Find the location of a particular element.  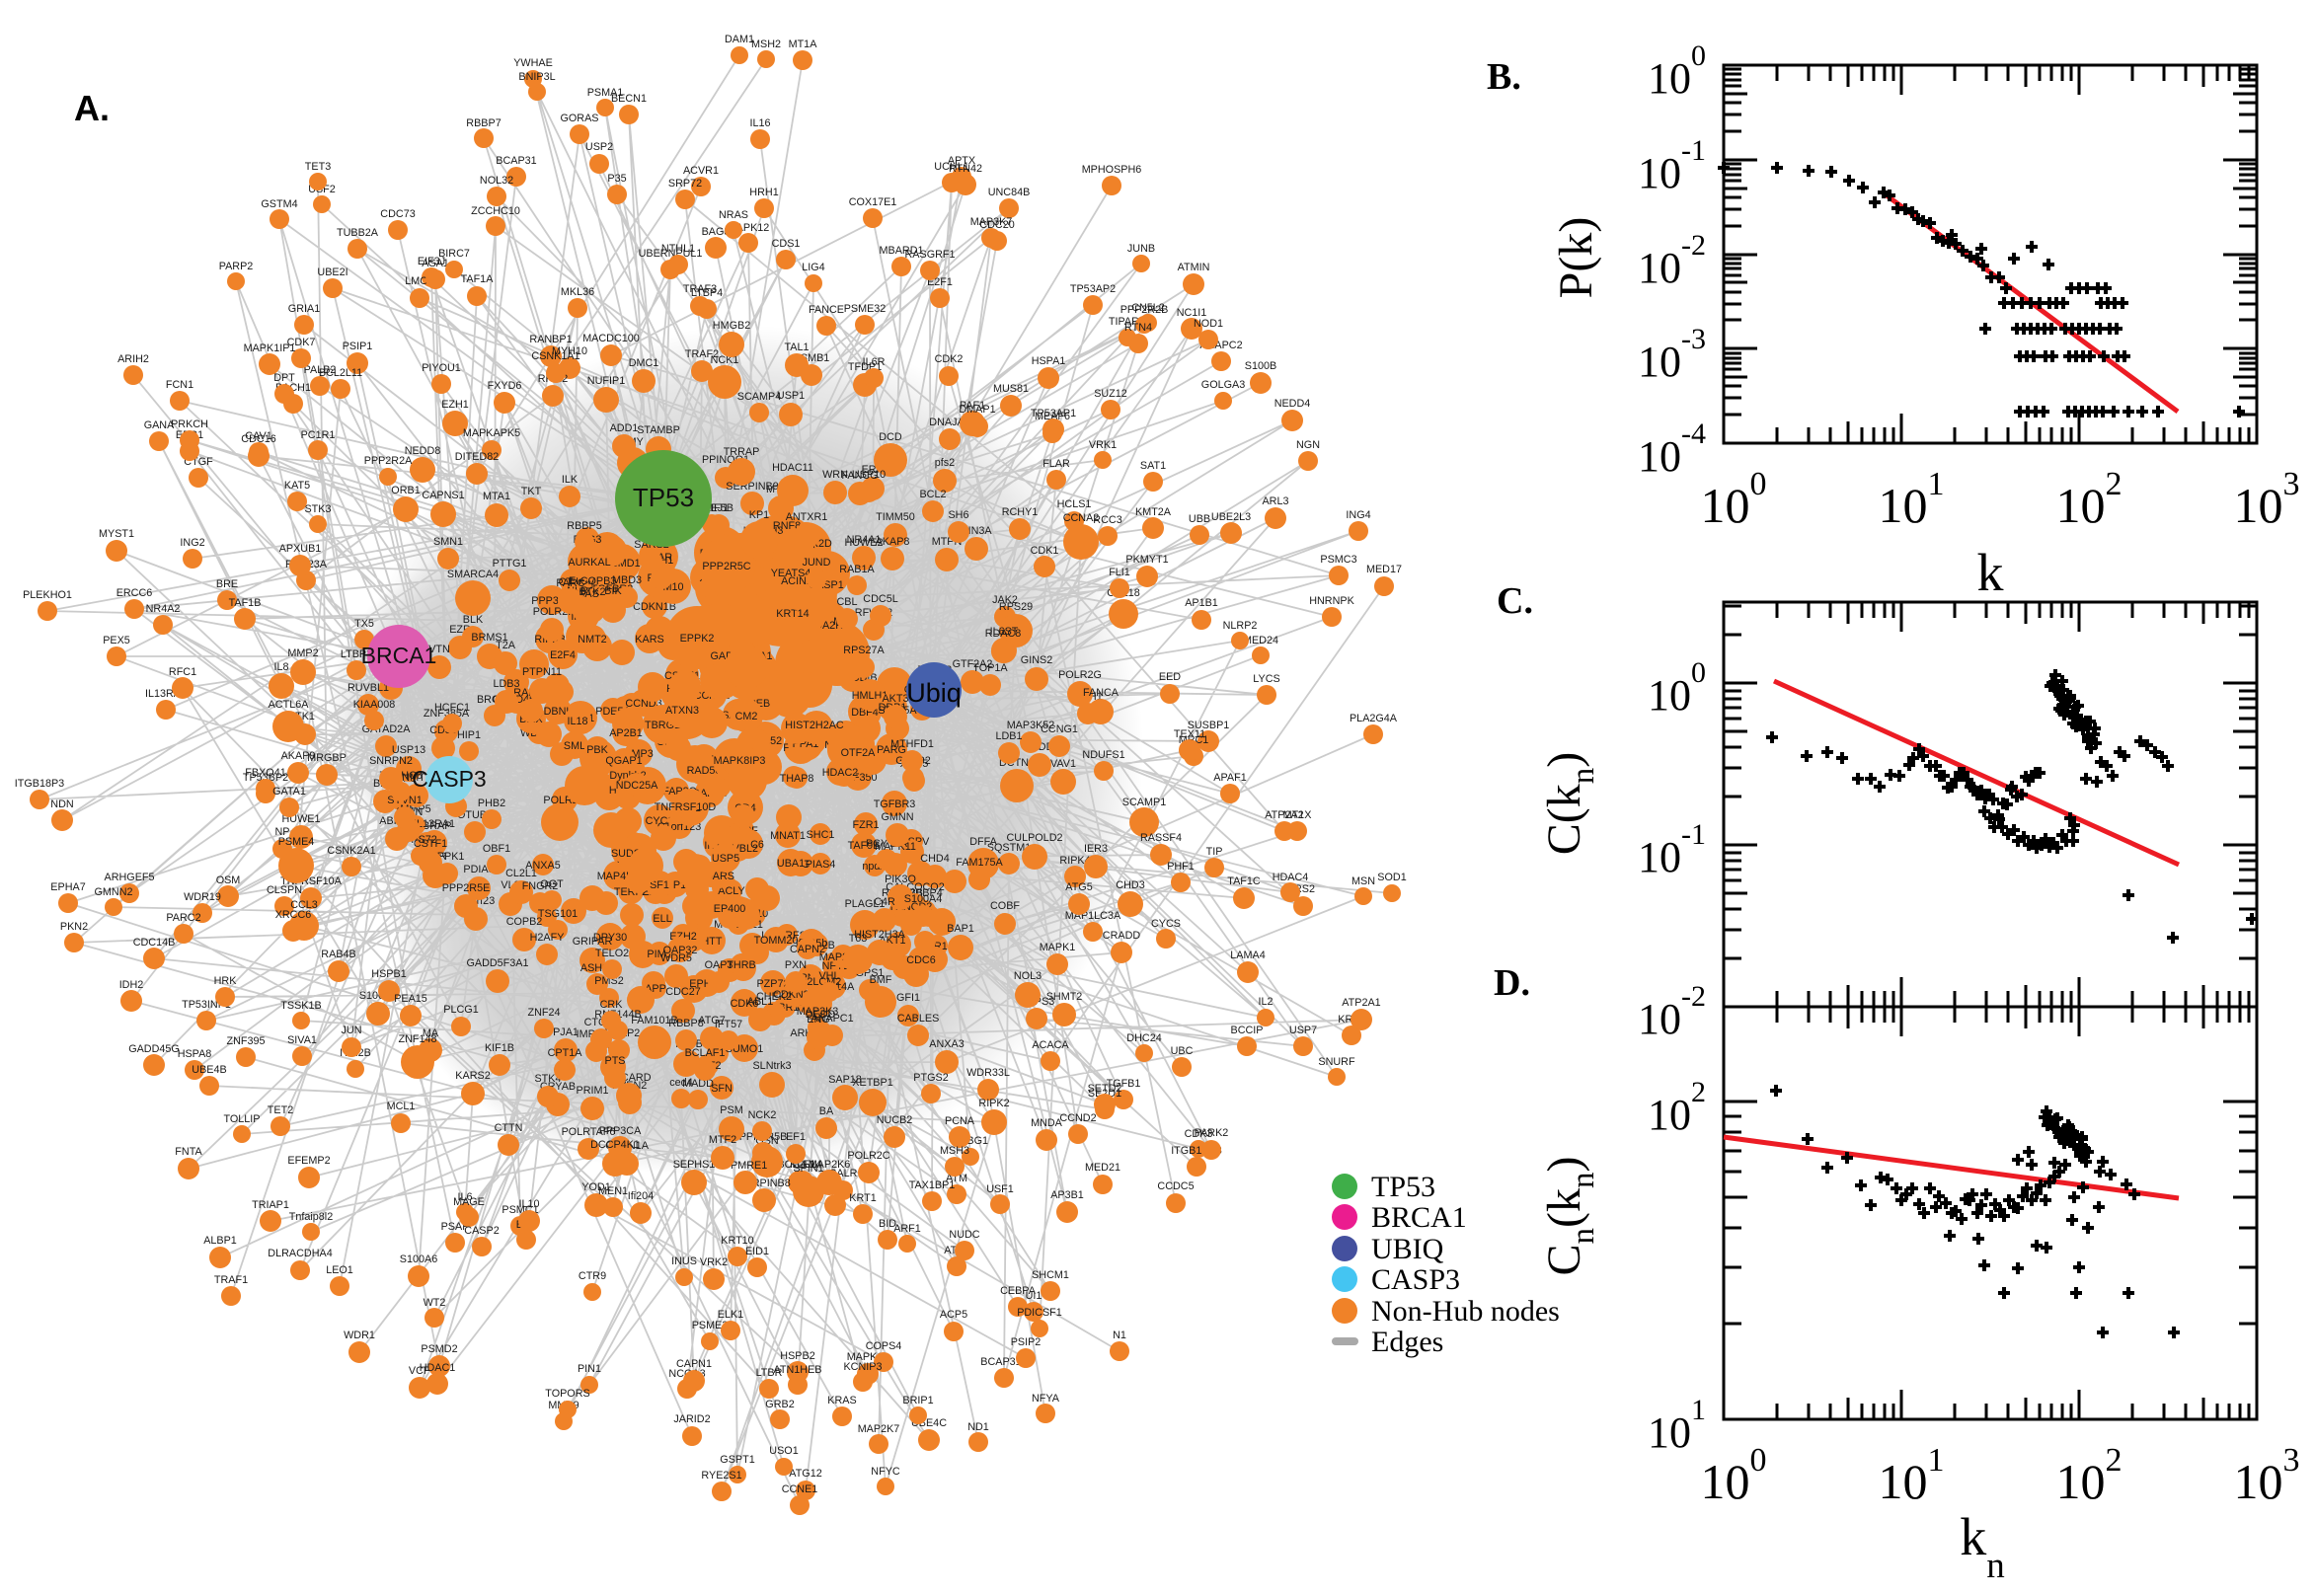

svg-text: BCAP31 is located at coordinates (516, 161).